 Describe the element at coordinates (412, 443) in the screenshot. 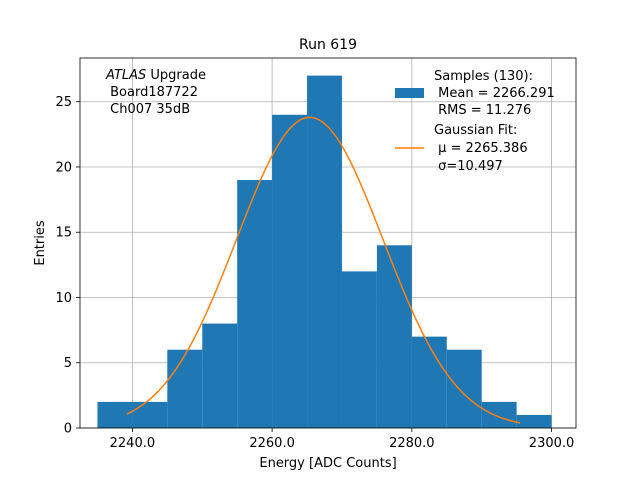

I see `x-tick-label-2: 2280.0` at that location.